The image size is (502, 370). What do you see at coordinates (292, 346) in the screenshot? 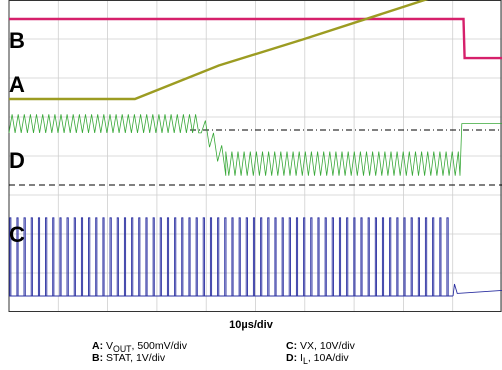
I see `legend-C-letter: C:` at bounding box center [292, 346].